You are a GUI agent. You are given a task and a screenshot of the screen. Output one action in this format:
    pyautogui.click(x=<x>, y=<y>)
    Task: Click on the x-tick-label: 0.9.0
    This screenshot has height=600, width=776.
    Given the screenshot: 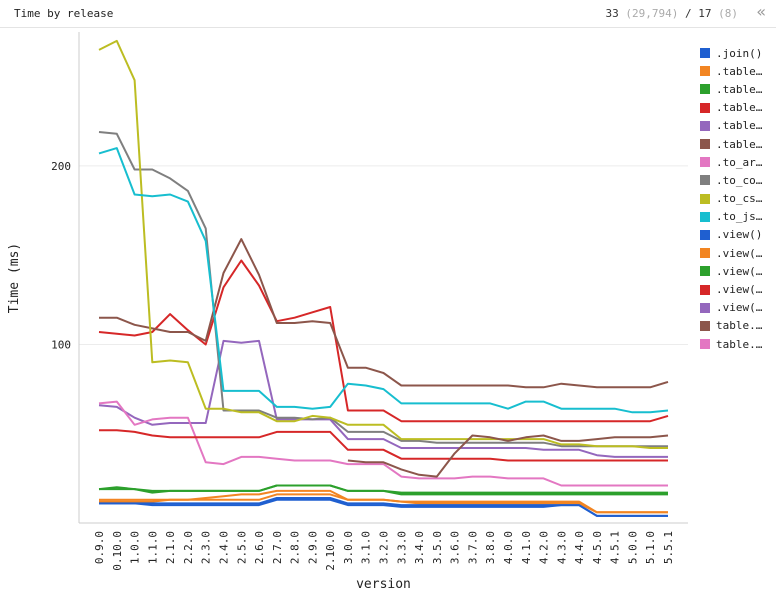 What is the action you would take?
    pyautogui.click(x=99, y=547)
    